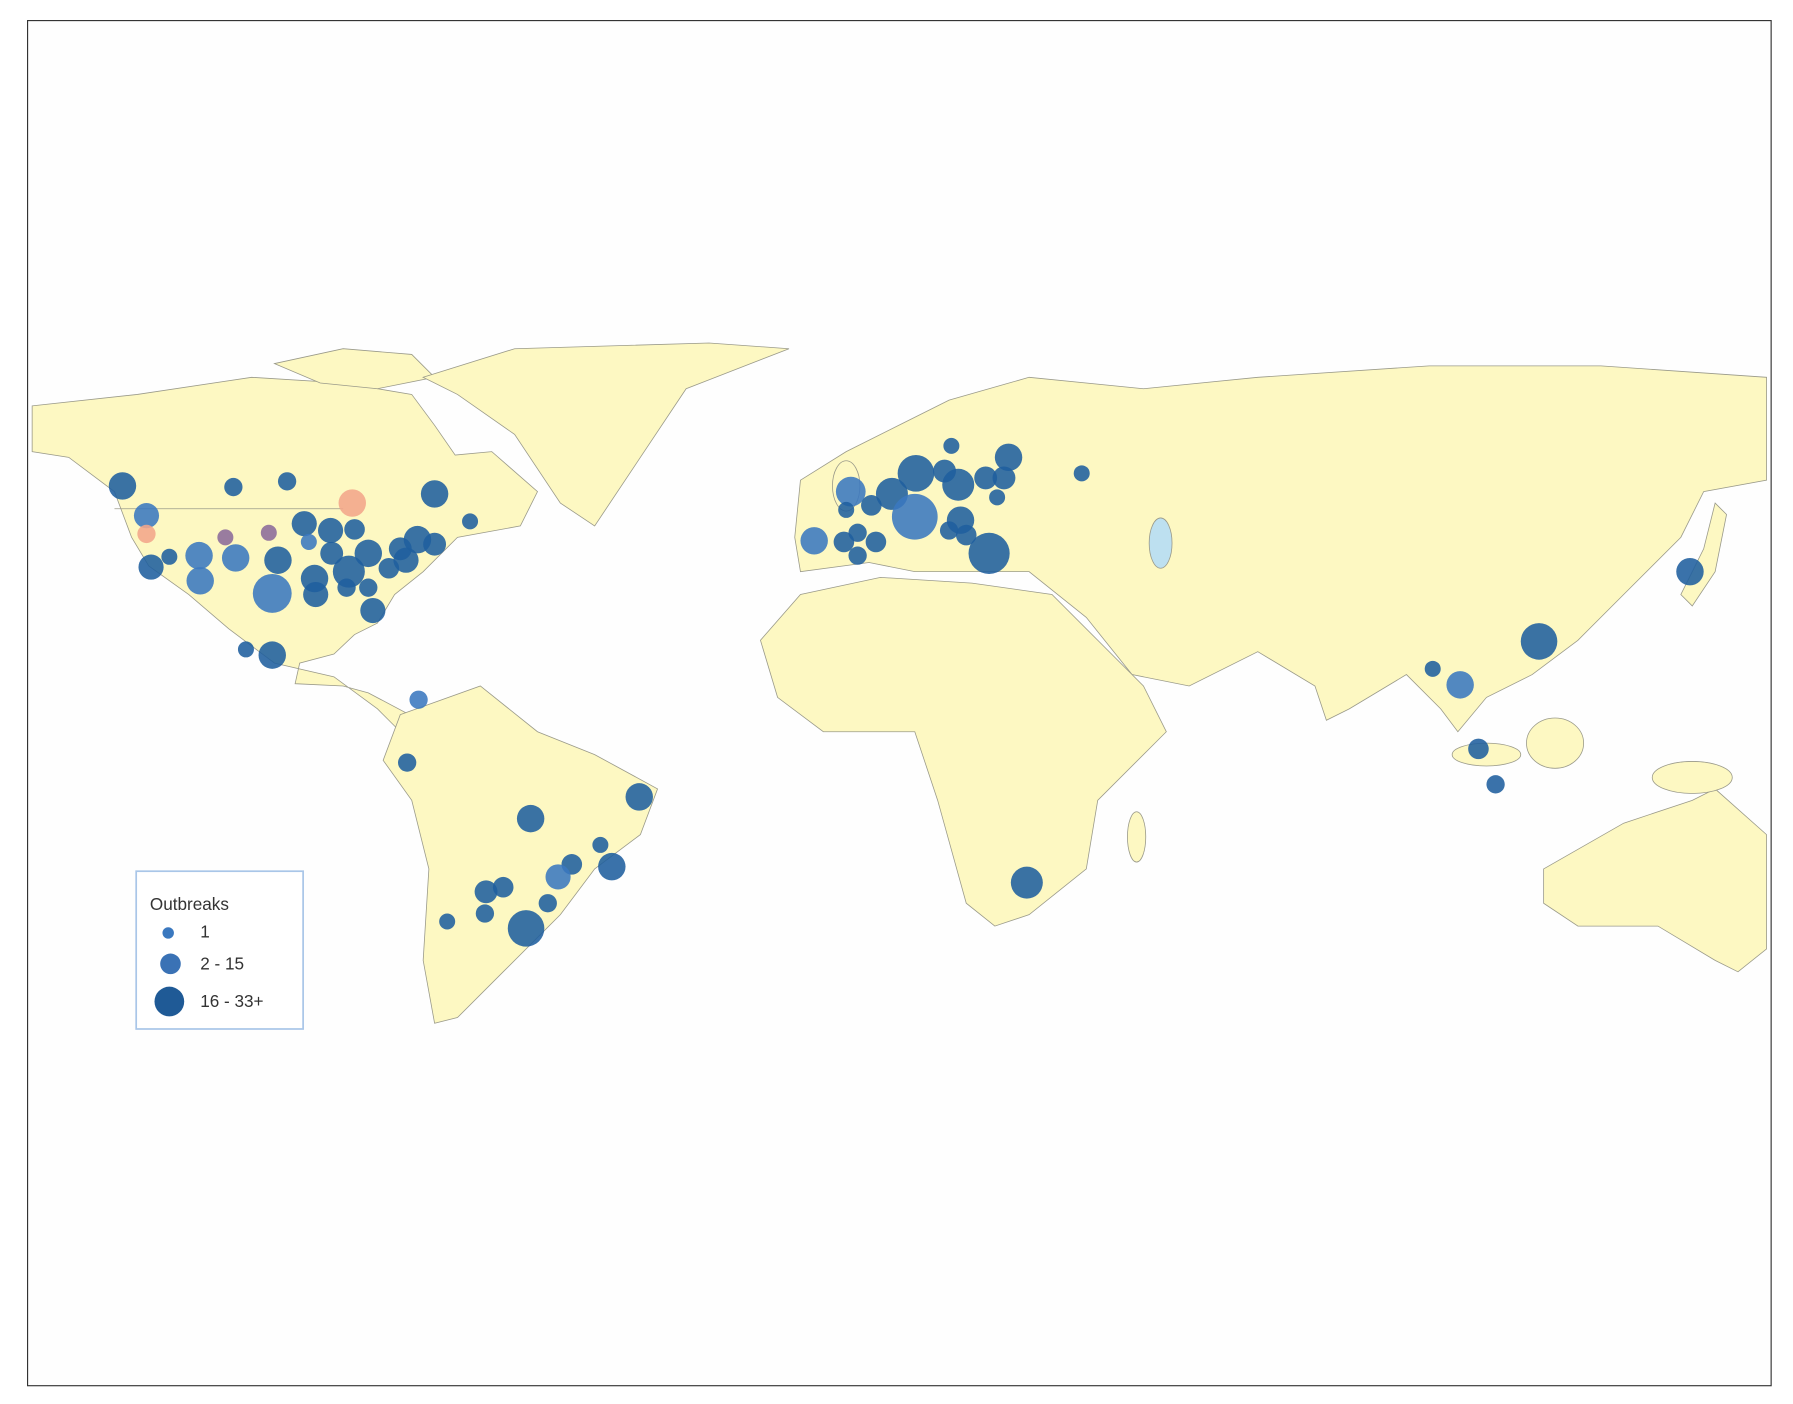  I want to click on legend-title: Outbreaks, so click(189, 904).